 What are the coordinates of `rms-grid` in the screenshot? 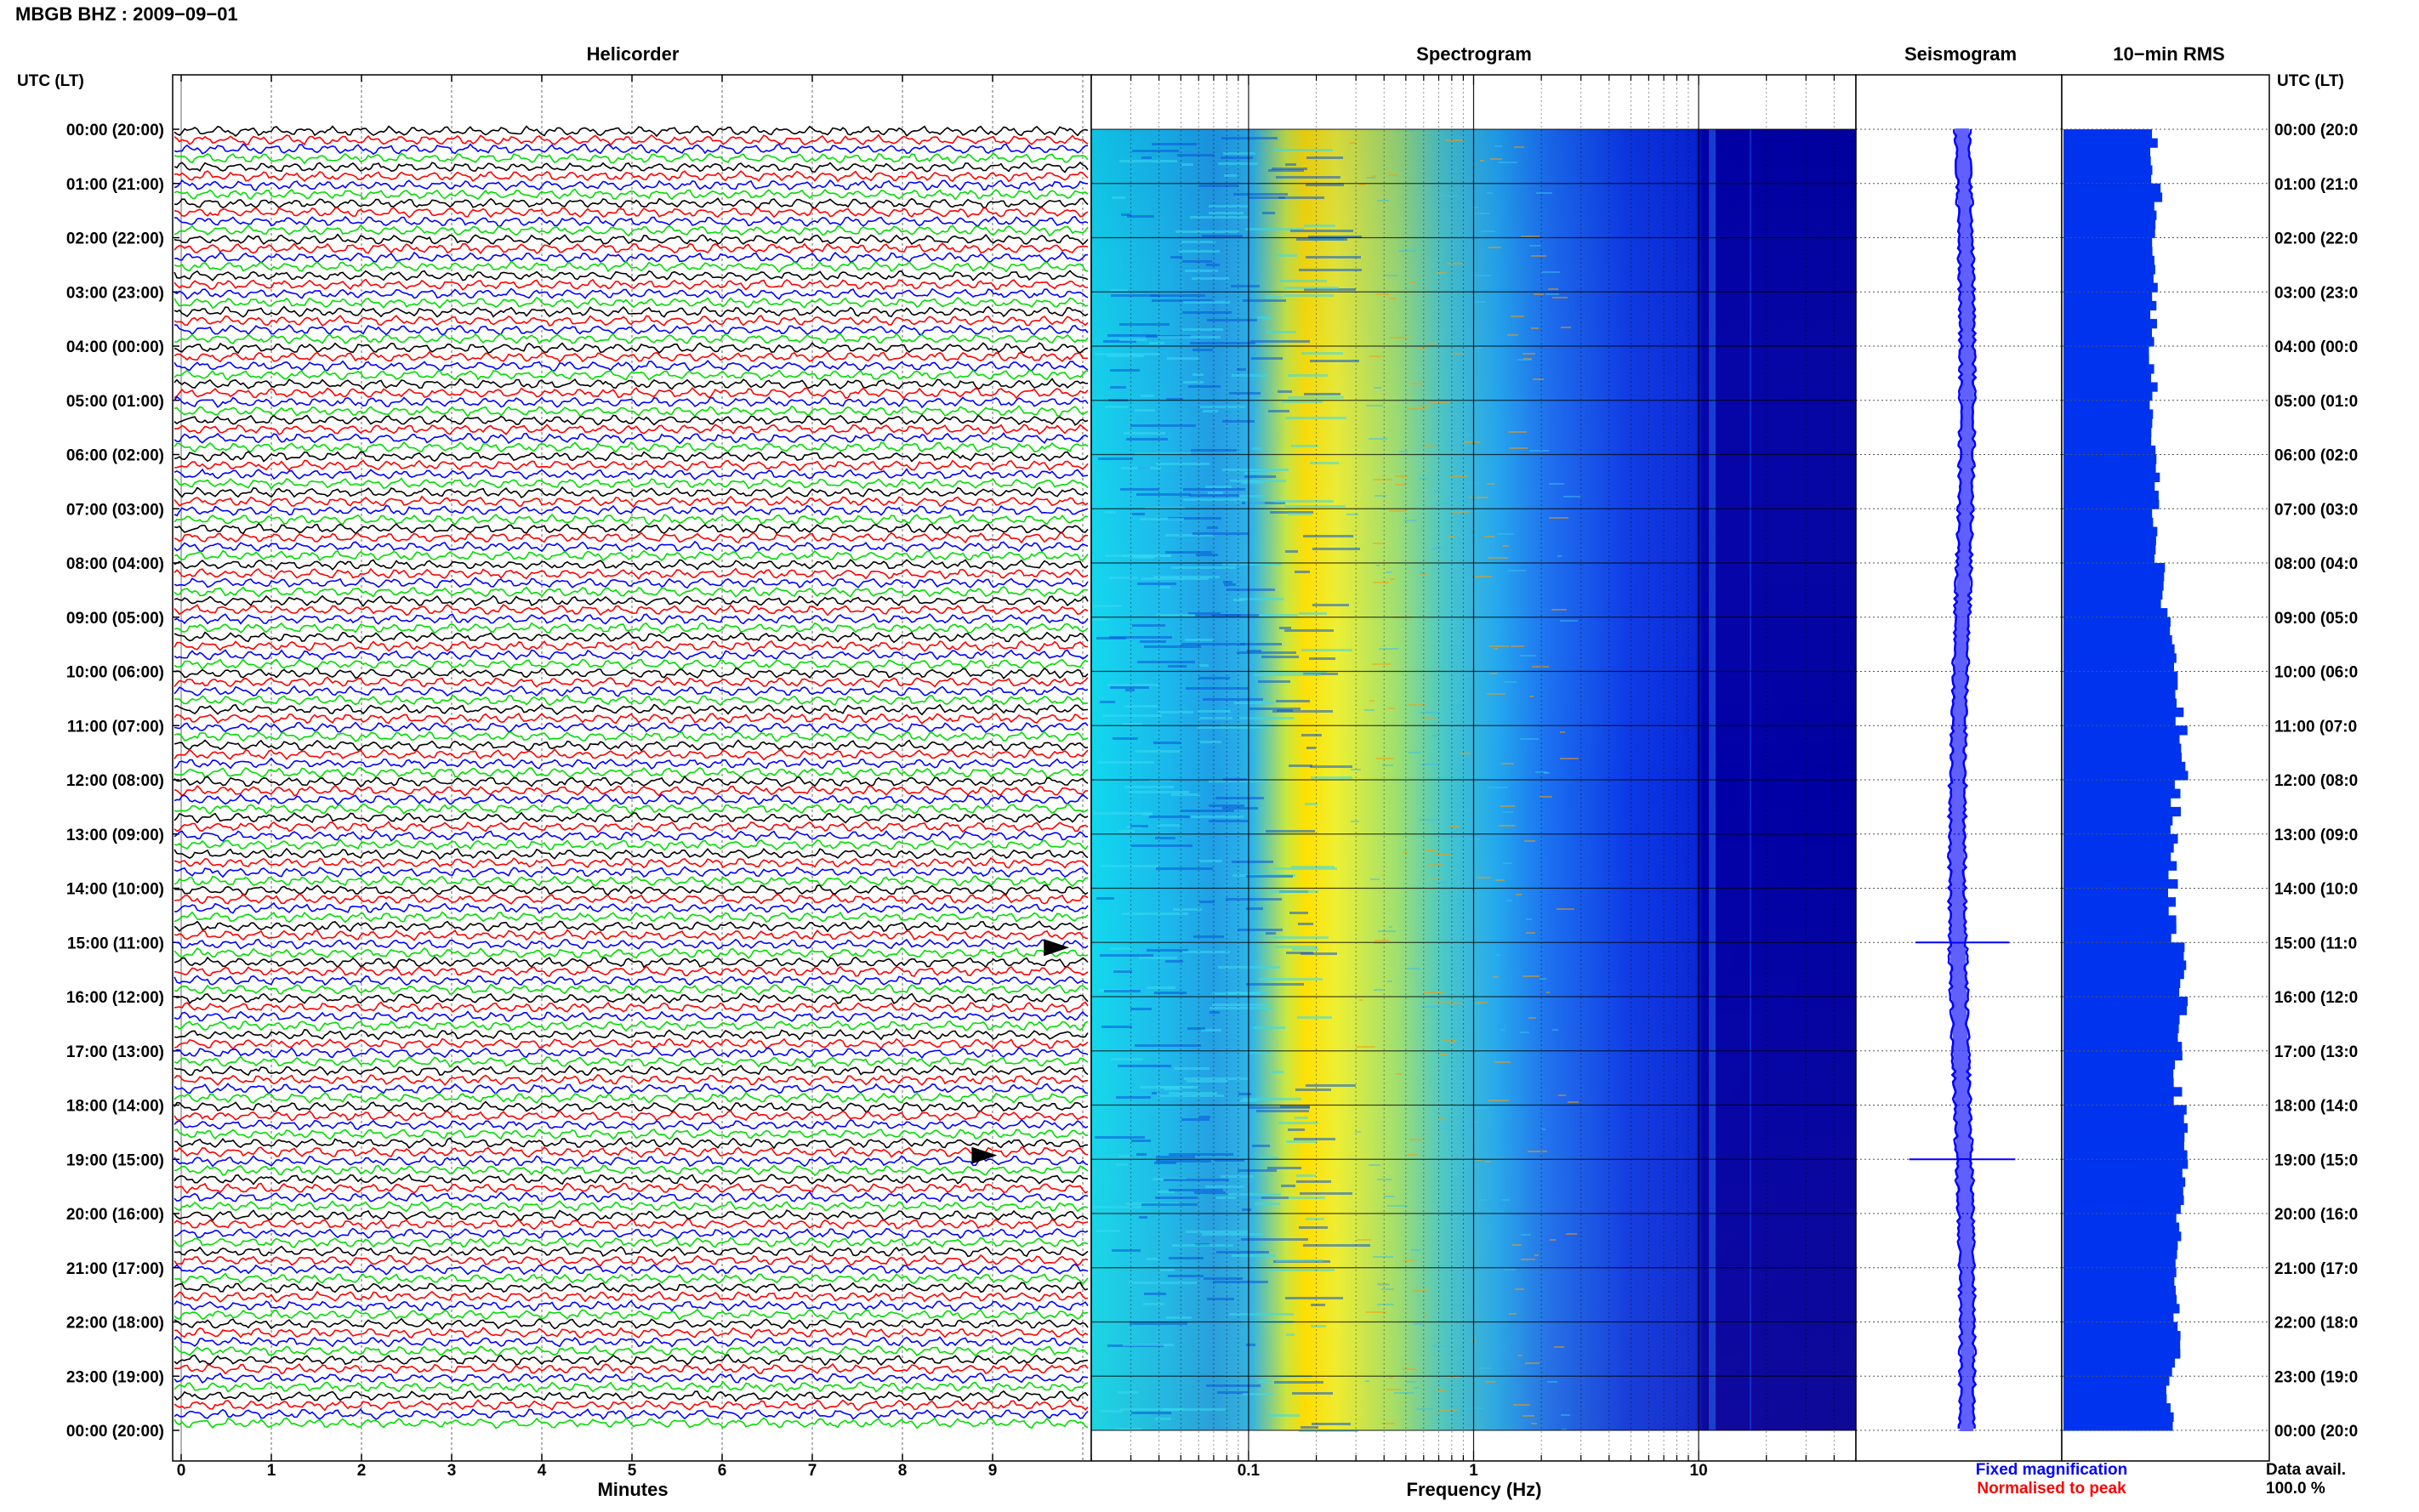 It's located at (2165, 779).